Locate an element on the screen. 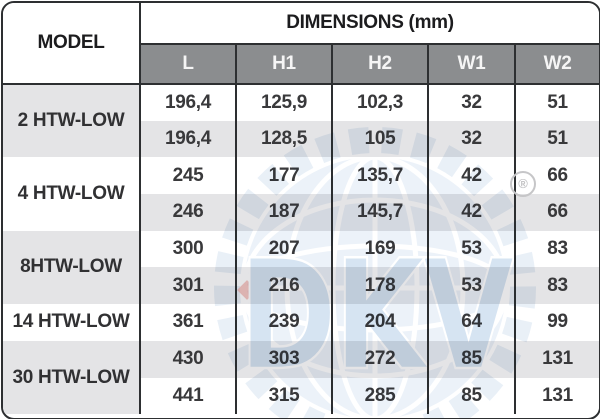 Image resolution: width=600 pixels, height=419 pixels. model-cell-4htw: 4 HTW-LOW is located at coordinates (72, 194).